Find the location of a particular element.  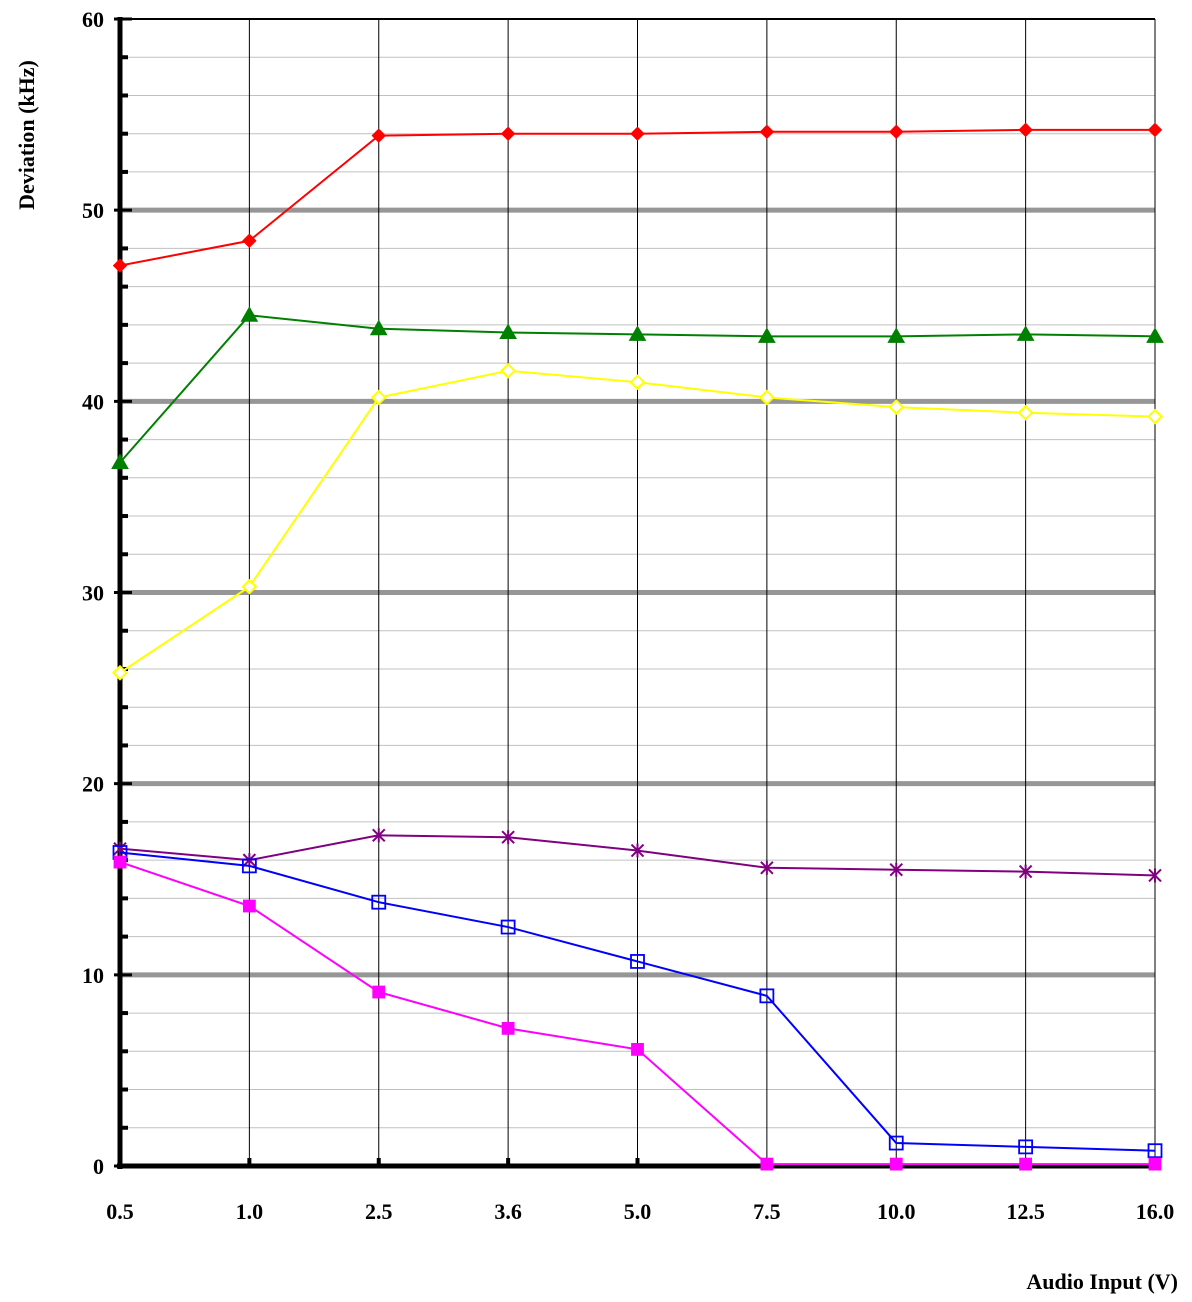

y-tick-label: 20 is located at coordinates (93, 784).